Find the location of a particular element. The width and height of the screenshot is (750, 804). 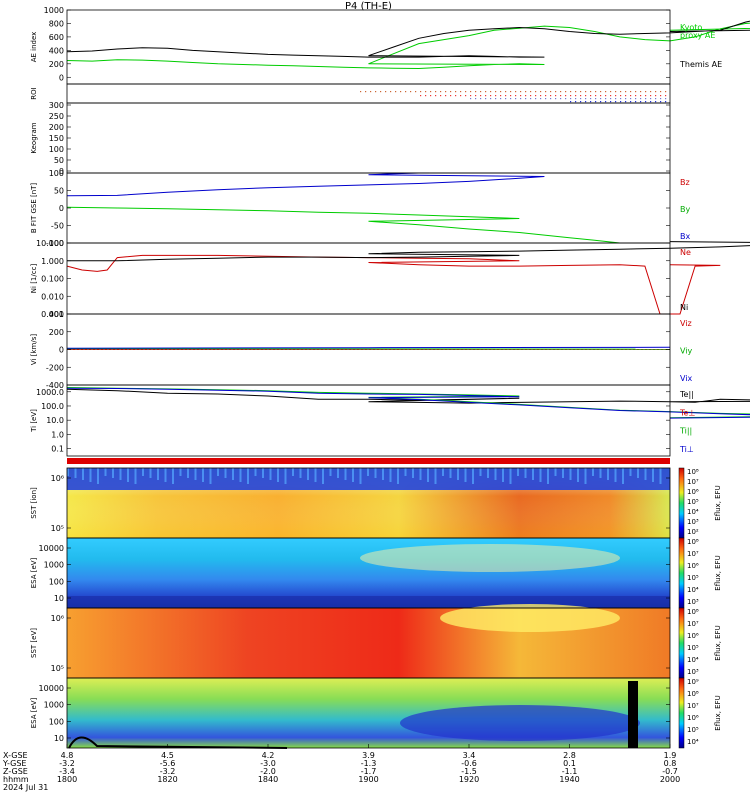

sst-elec-colorbar-tick: 10⁴ is located at coordinates (693, 660).